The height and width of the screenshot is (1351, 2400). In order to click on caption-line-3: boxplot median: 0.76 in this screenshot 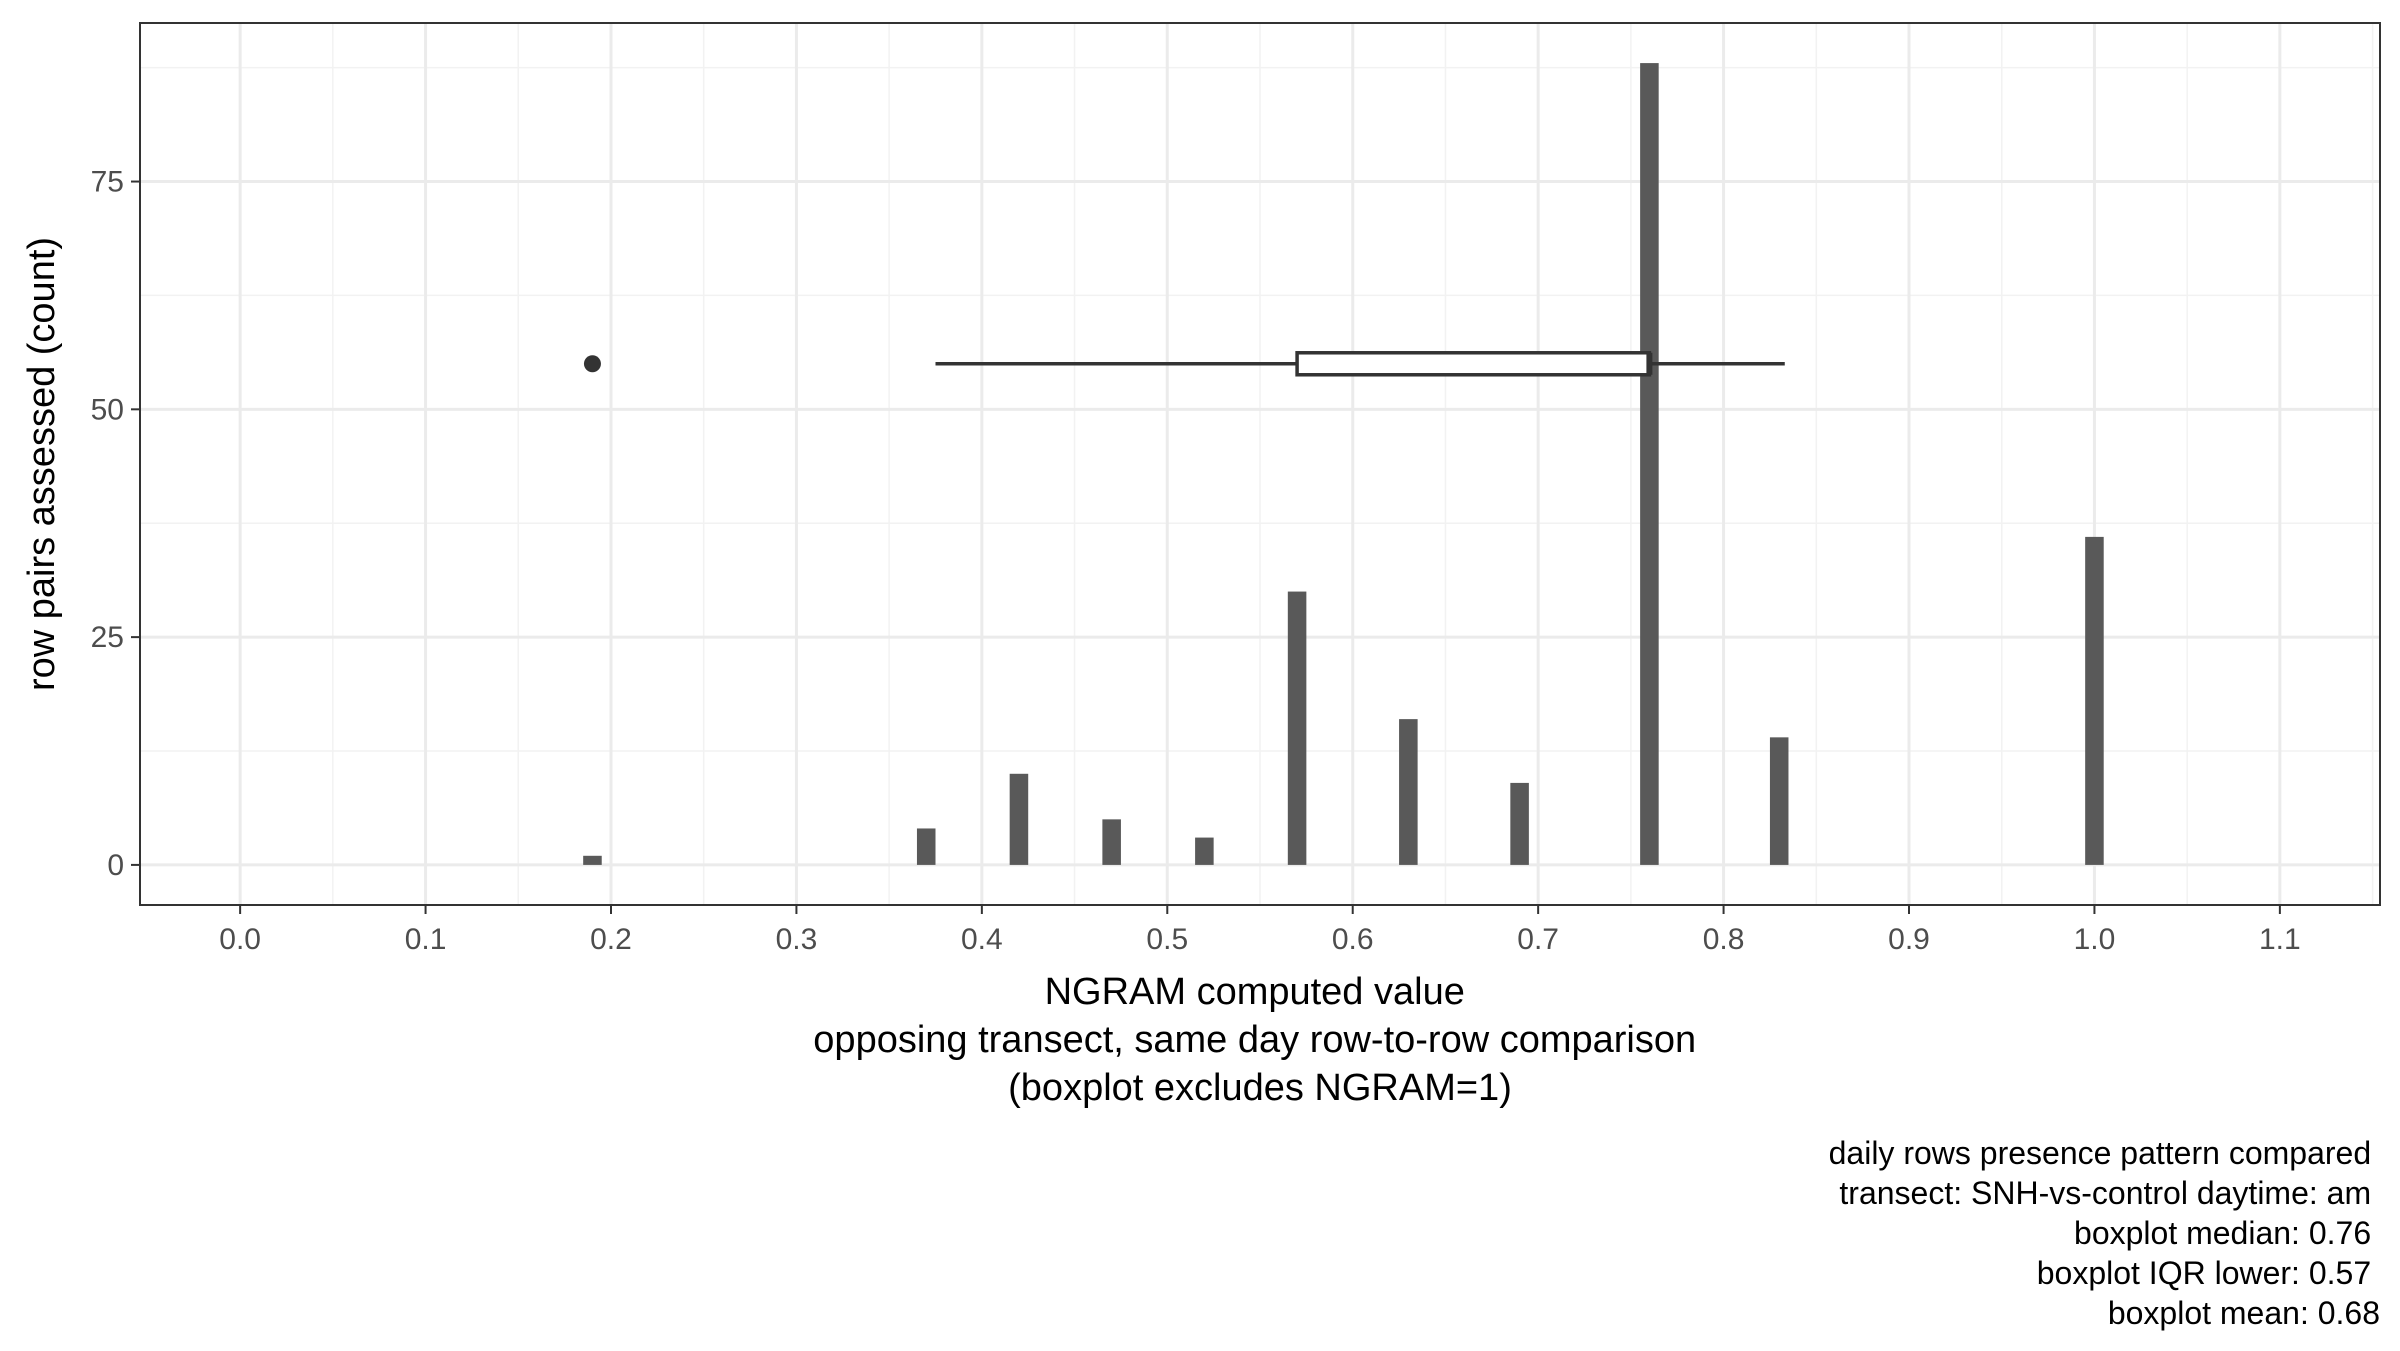, I will do `click(2222, 1233)`.